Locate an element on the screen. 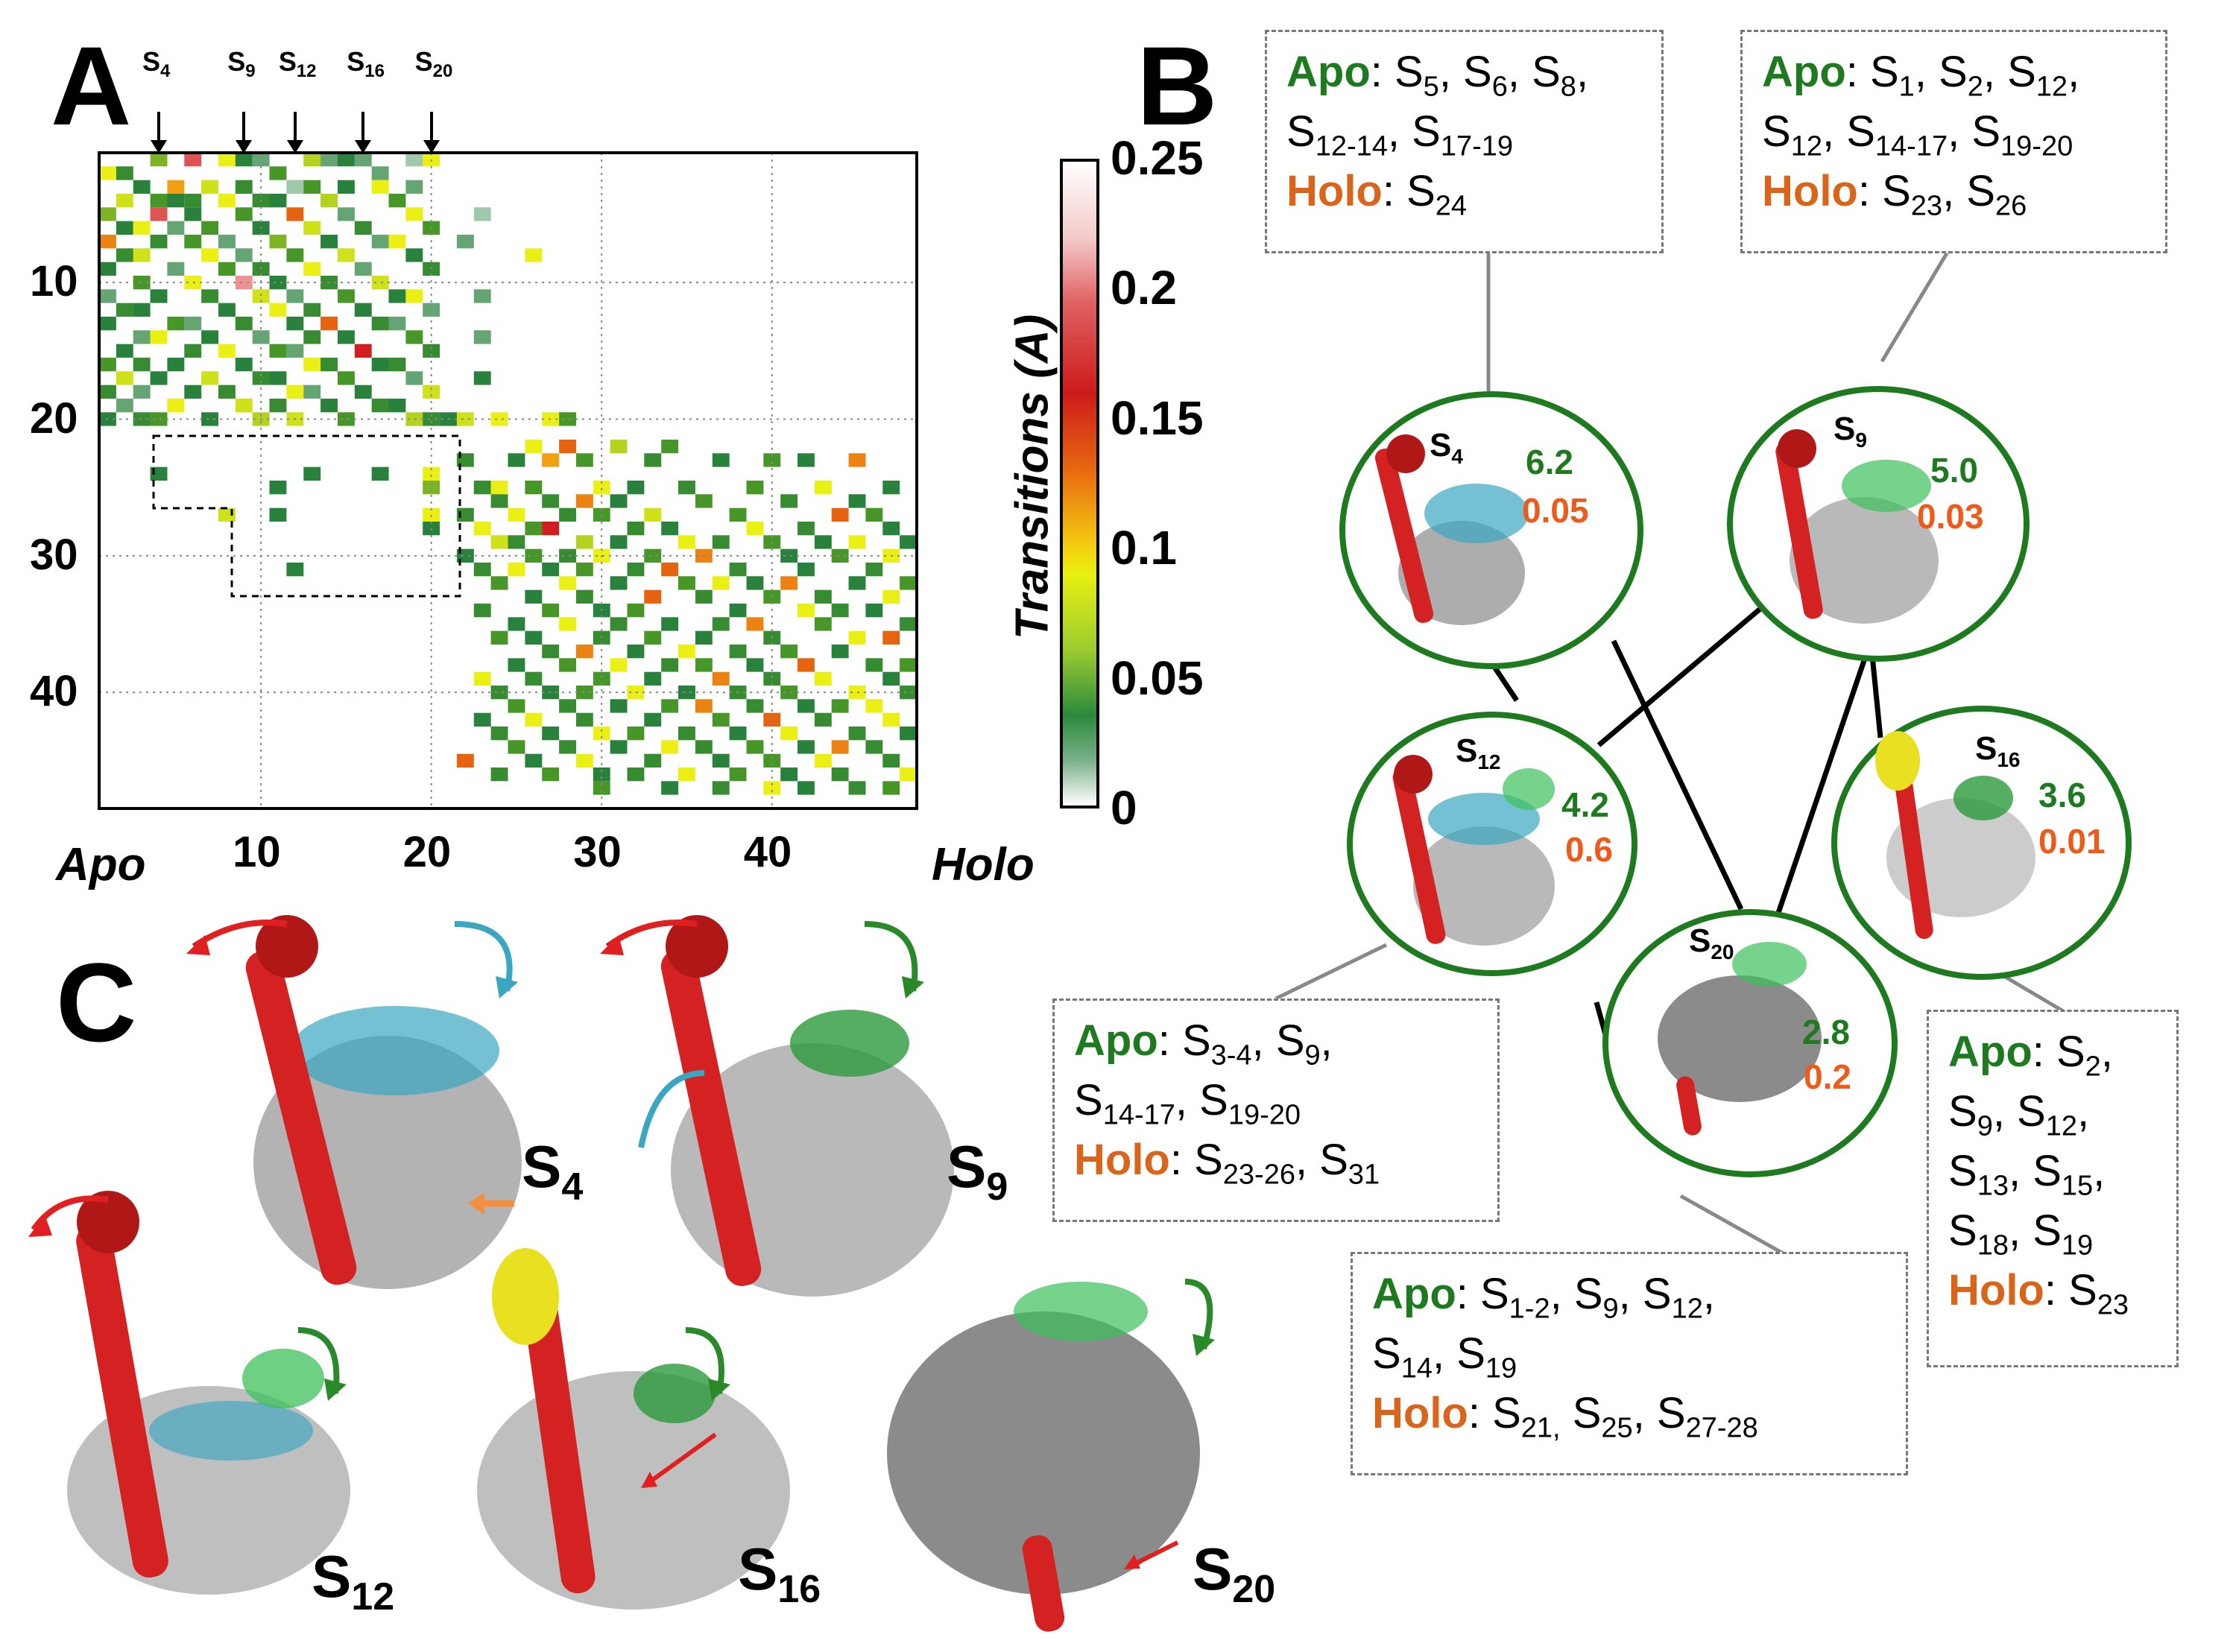 This screenshot has width=2233, height=1652. node-s9-label: S9 is located at coordinates (1851, 432).